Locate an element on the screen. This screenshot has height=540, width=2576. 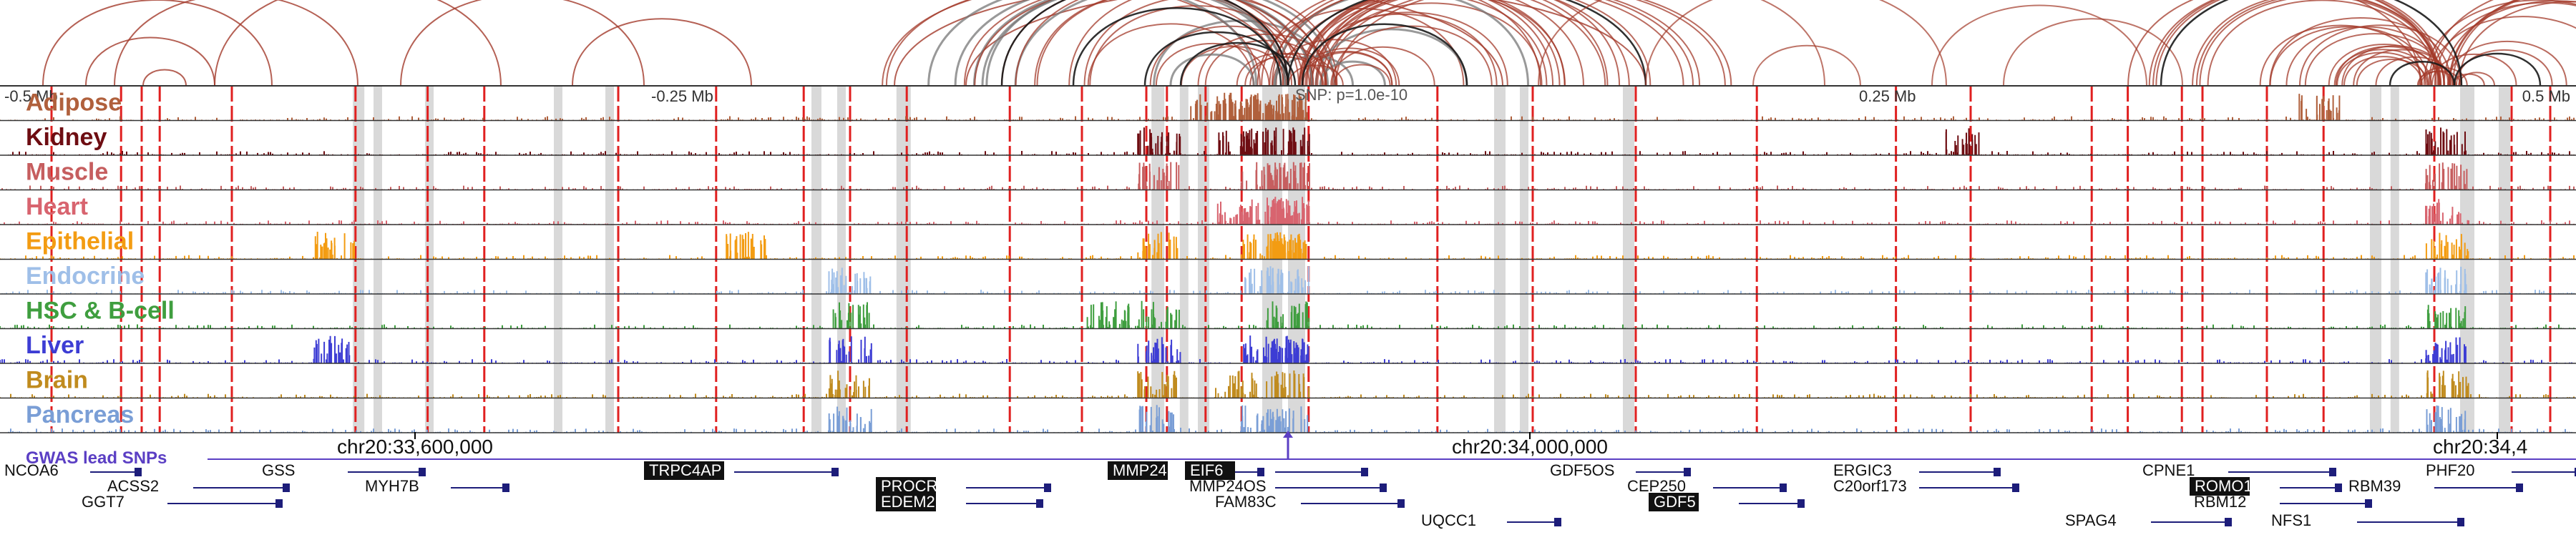
track-label: Pancreas is located at coordinates (80, 414).